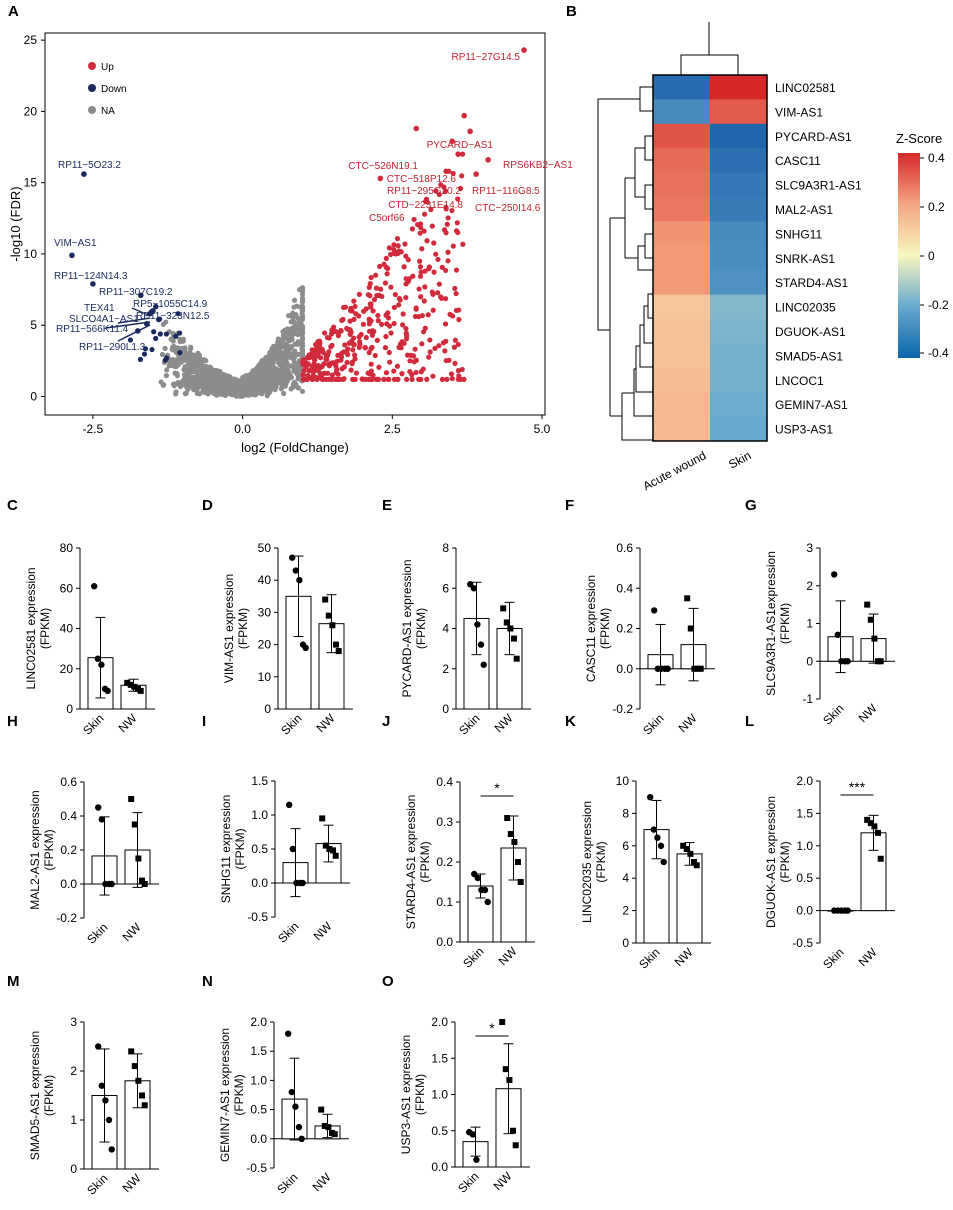 This screenshot has width=953, height=1210. What do you see at coordinates (386, 721) in the screenshot?
I see `panel-letter-j: J` at bounding box center [386, 721].